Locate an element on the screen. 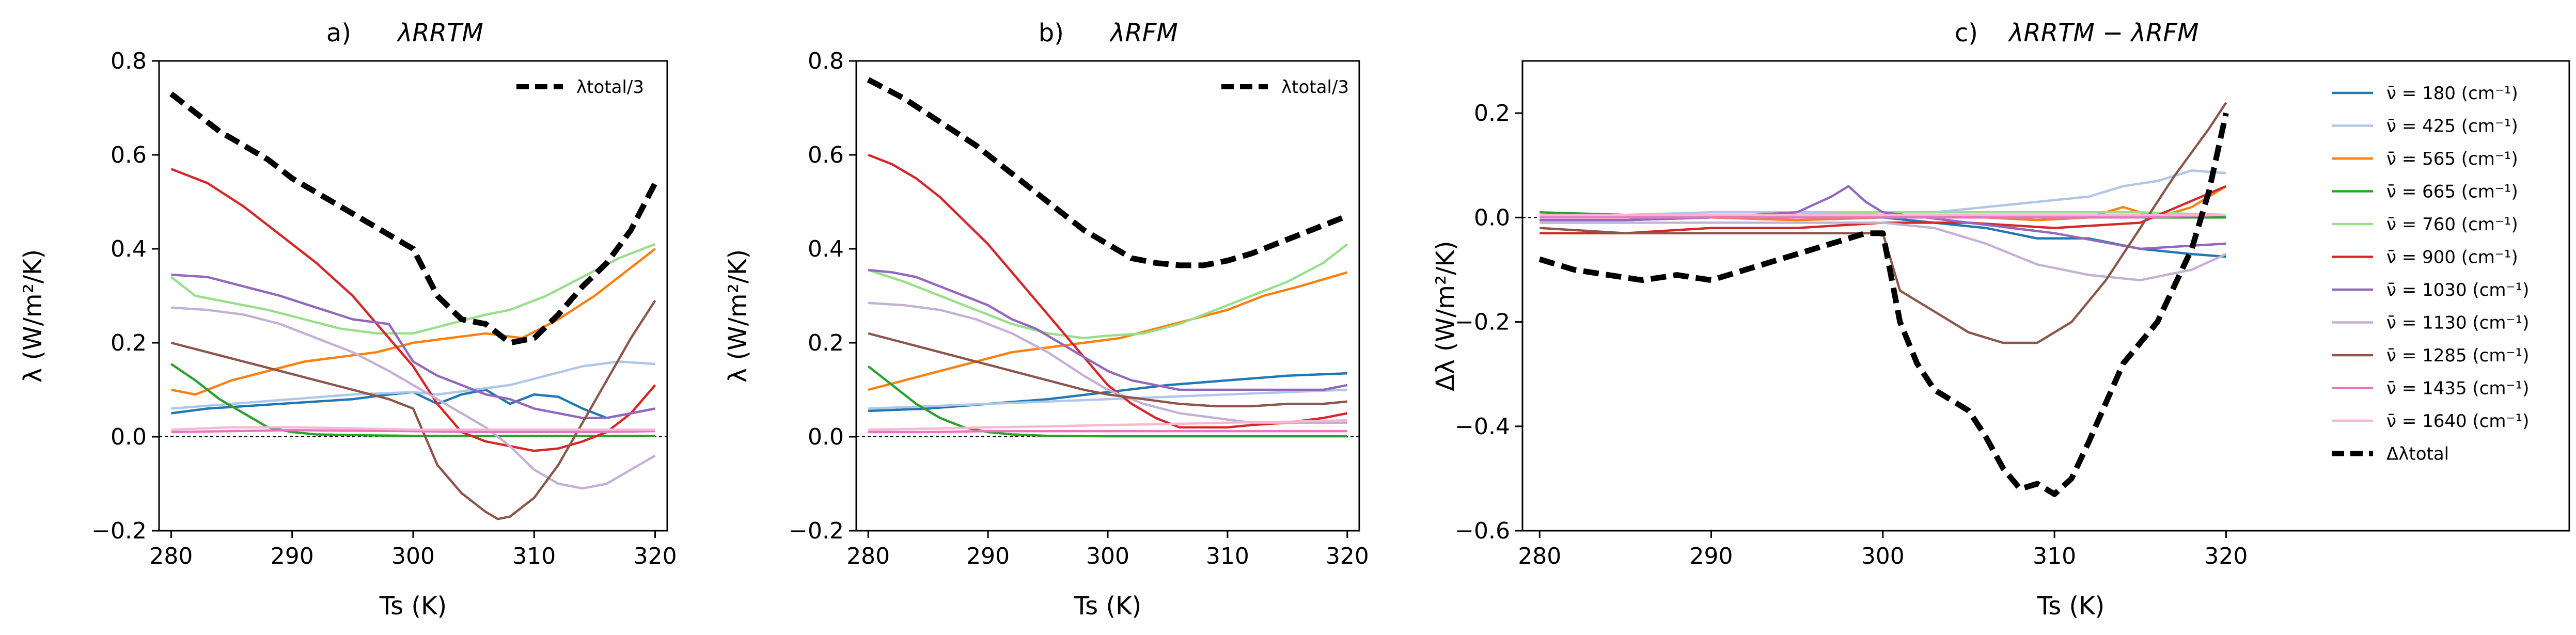 The width and height of the screenshot is (2576, 635). legend-label-nu1130: ν̄ = 1130 (cm⁻¹) is located at coordinates (2457, 323).